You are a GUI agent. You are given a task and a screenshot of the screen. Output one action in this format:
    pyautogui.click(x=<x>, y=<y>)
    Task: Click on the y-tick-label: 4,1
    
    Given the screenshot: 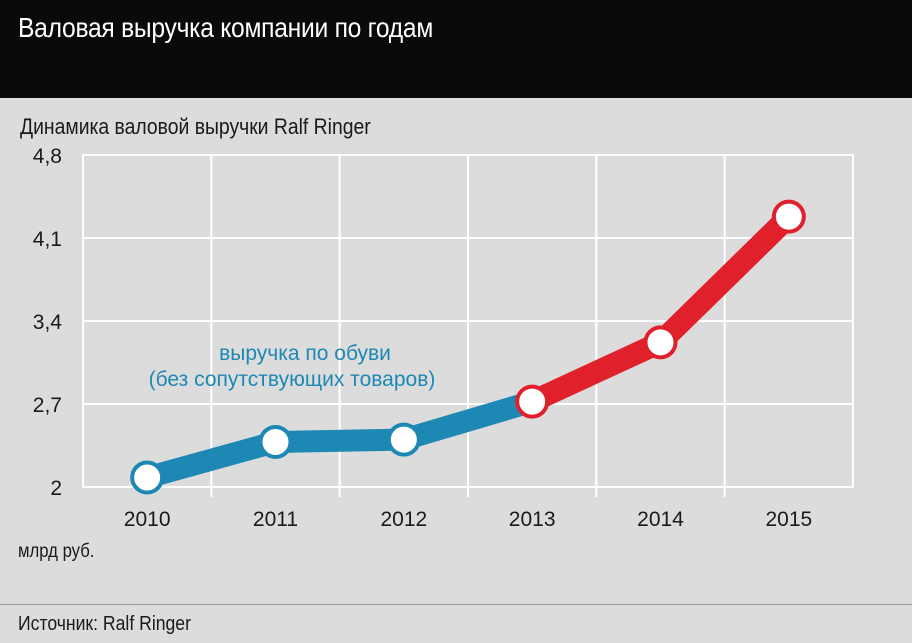 What is the action you would take?
    pyautogui.click(x=47, y=239)
    